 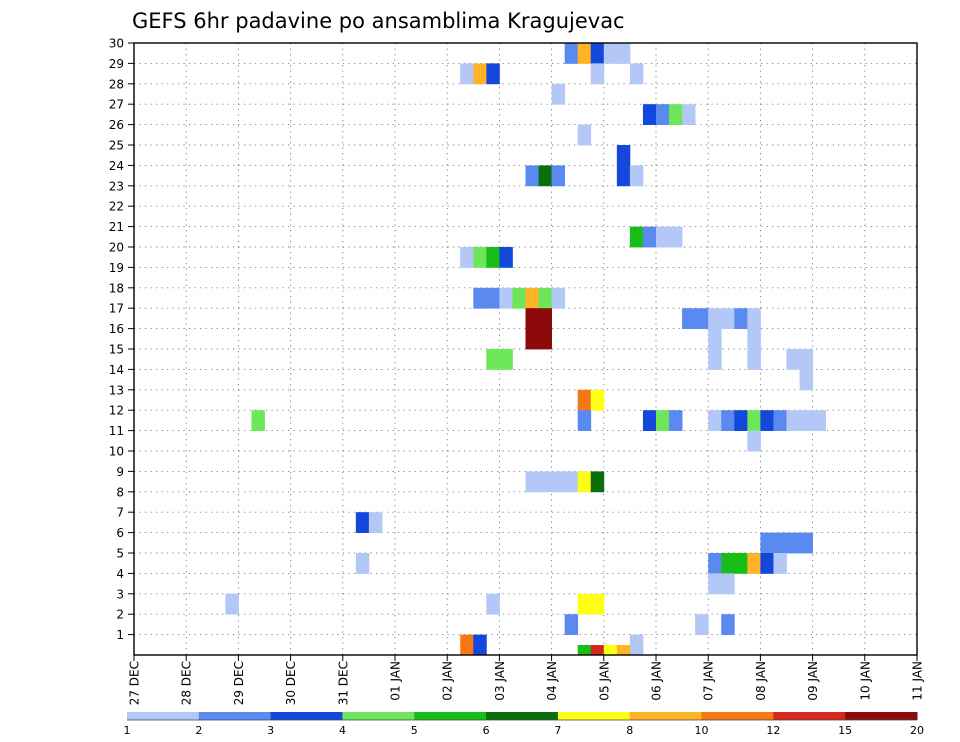 I want to click on y-tick-label: 2, so click(x=120, y=615).